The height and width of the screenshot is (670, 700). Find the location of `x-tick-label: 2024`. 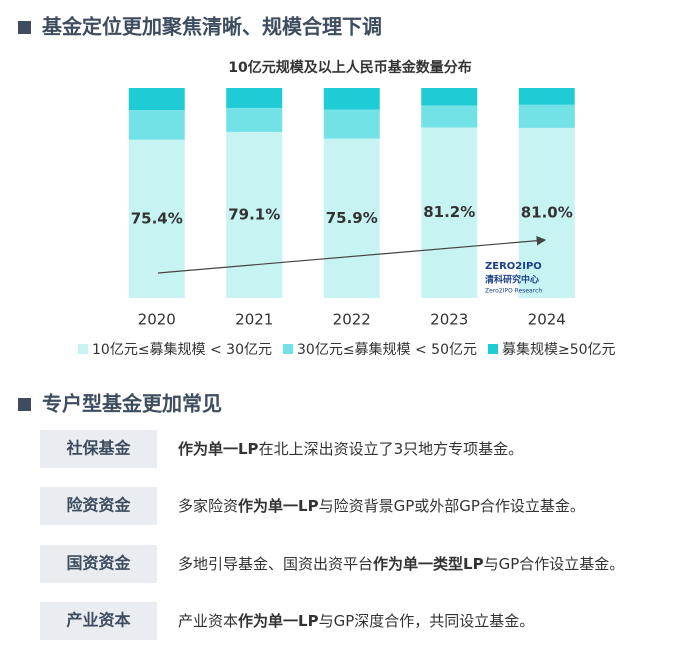

x-tick-label: 2024 is located at coordinates (547, 320).